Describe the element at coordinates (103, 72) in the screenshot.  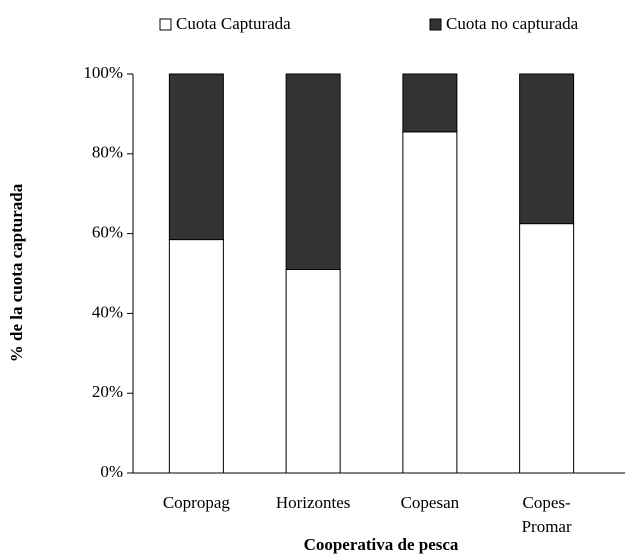
I see `y-tick-label: 100%` at that location.